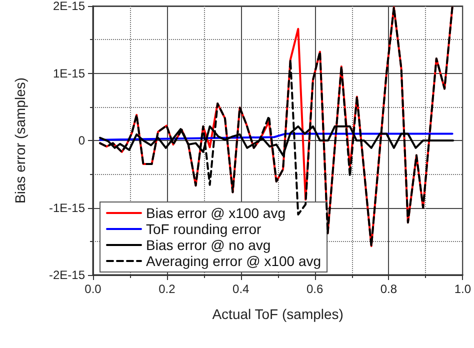 Image resolution: width=474 pixels, height=348 pixels. I want to click on y-tick-label: 0, so click(82, 141).